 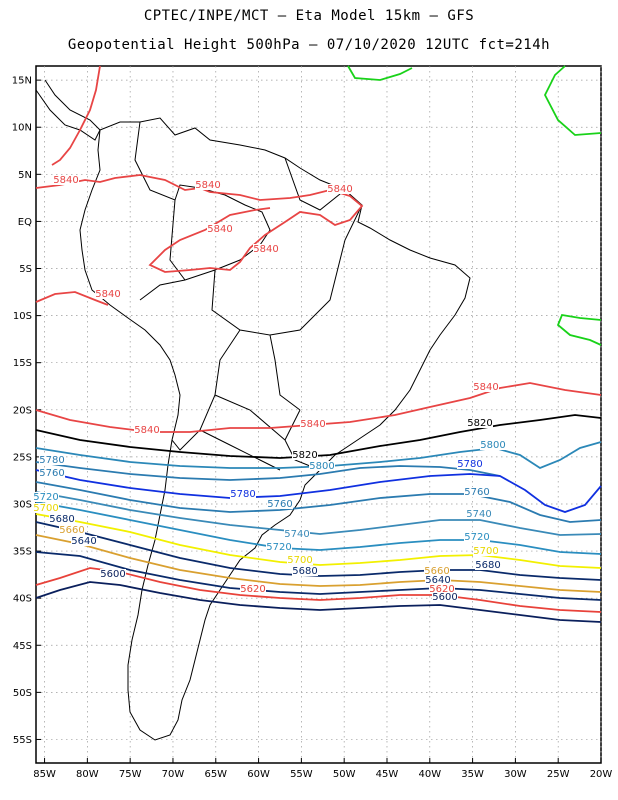 What do you see at coordinates (309, 16) in the screenshot?
I see `chart-title-line1: CPTEC/INPE/MCT – Eta Model 15km – GFS` at bounding box center [309, 16].